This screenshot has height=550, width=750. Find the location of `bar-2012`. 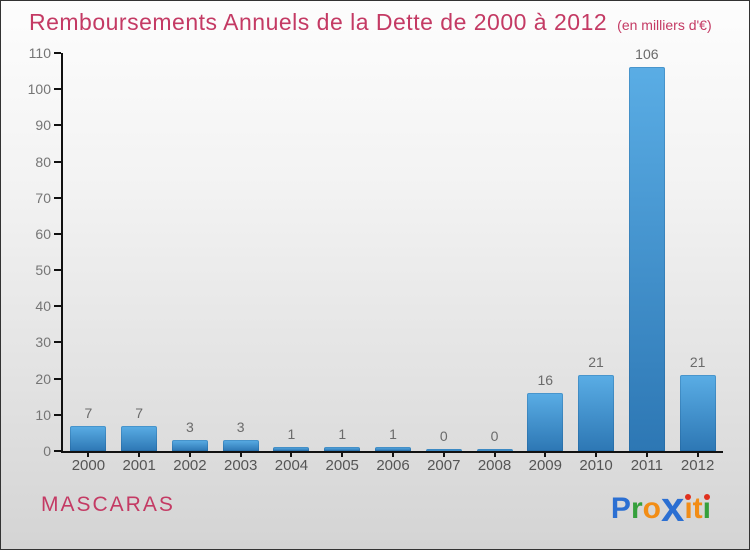

bar-2012 is located at coordinates (697, 413).